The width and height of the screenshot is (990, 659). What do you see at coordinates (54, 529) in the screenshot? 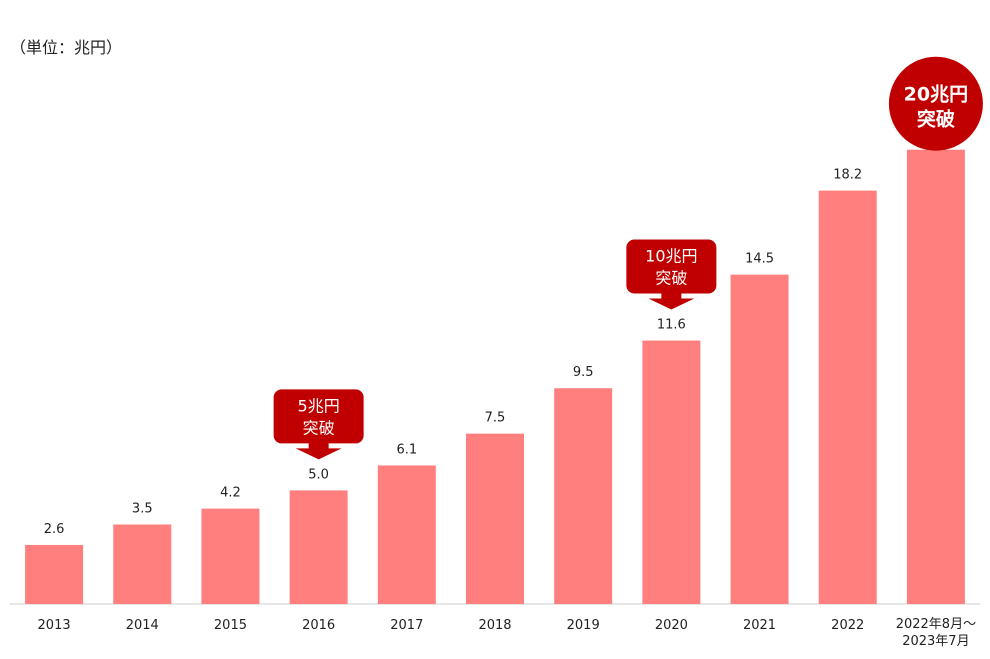
I see `value-label-0: 2.6` at bounding box center [54, 529].